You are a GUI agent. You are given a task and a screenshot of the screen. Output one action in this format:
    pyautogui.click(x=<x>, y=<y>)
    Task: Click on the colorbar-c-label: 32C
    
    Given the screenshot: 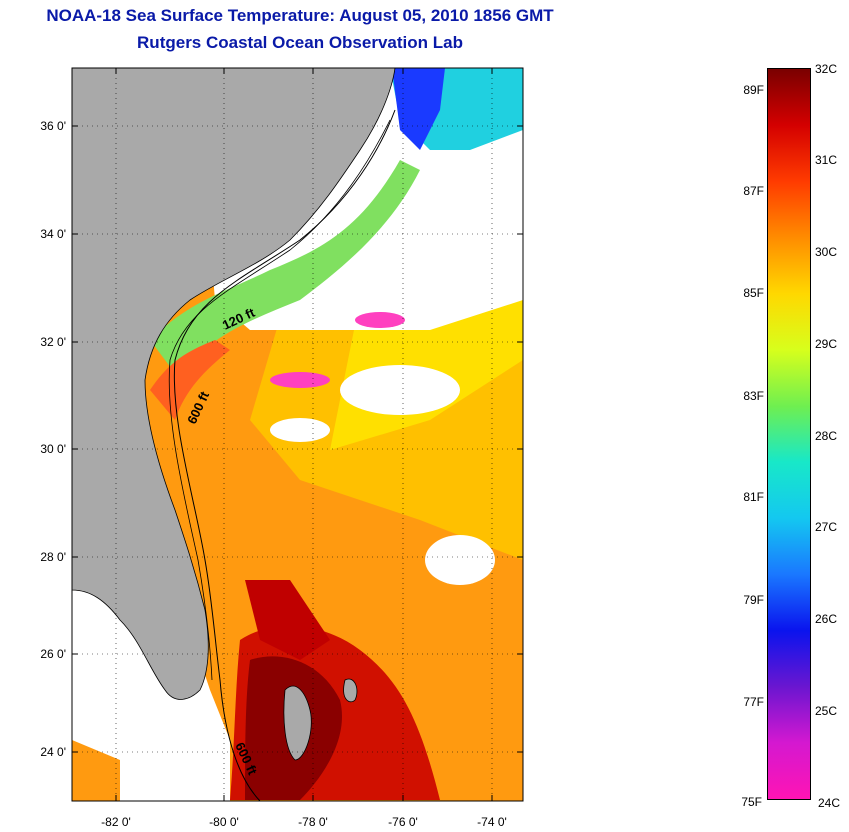 What is the action you would take?
    pyautogui.click(x=826, y=69)
    